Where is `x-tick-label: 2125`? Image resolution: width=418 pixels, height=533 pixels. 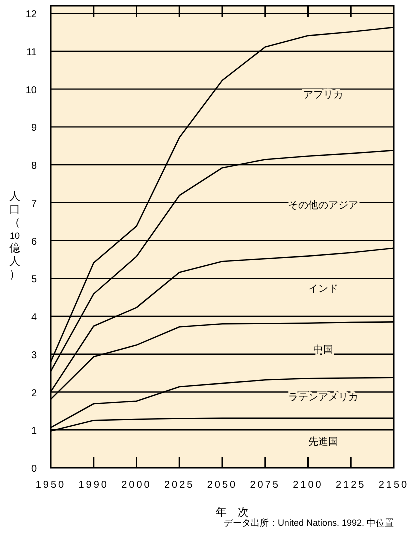
x-tick-label: 2125 is located at coordinates (351, 485).